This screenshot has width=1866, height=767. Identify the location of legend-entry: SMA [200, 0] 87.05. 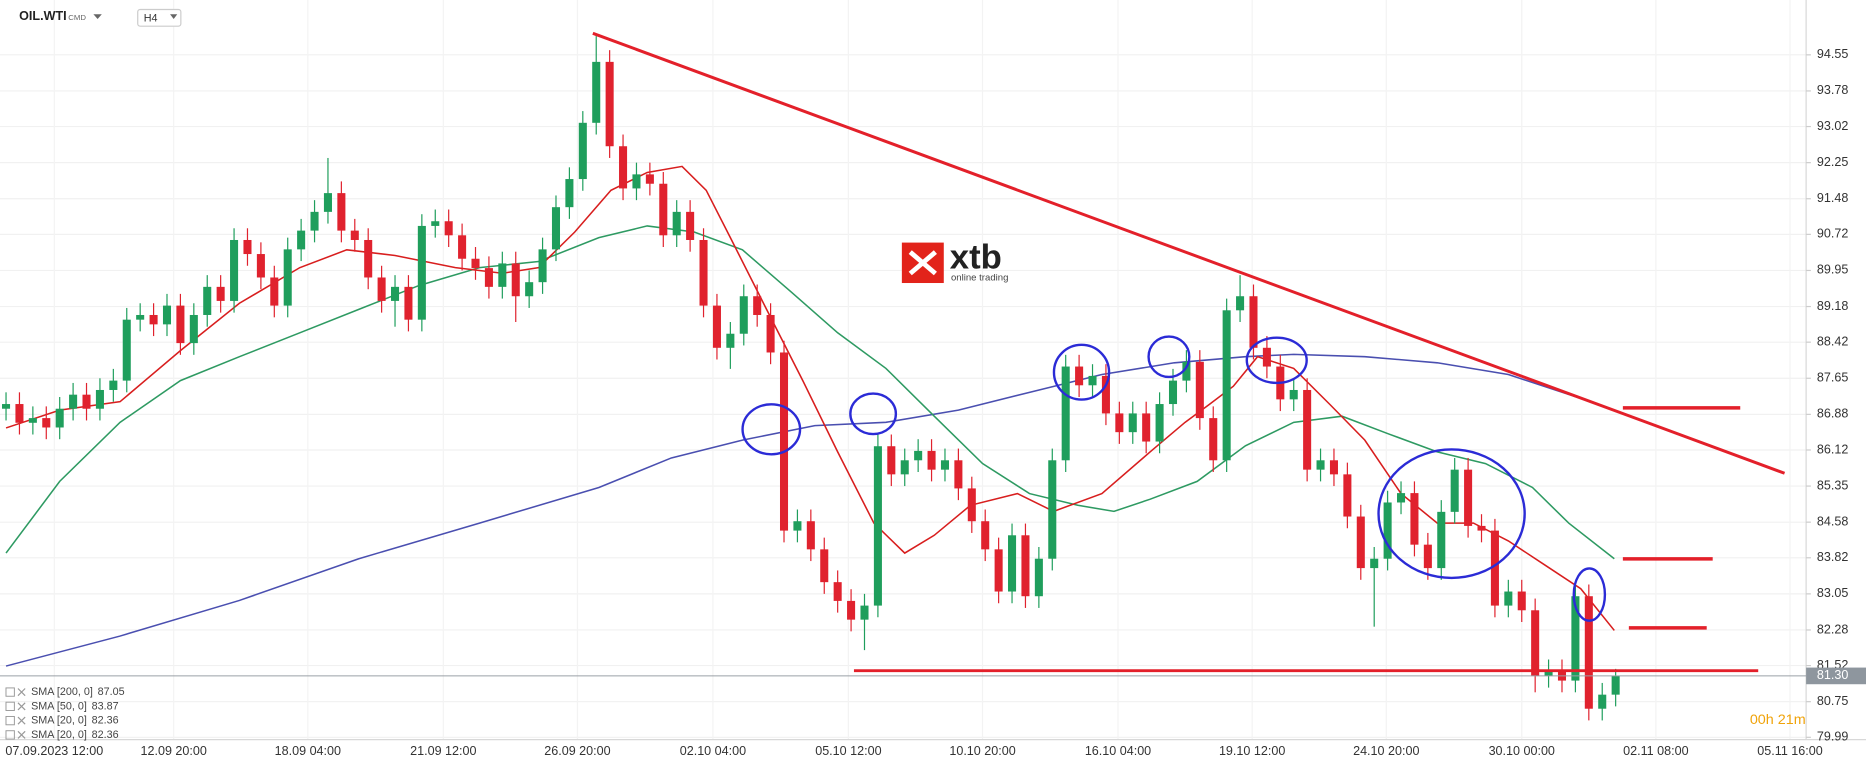
(77, 692).